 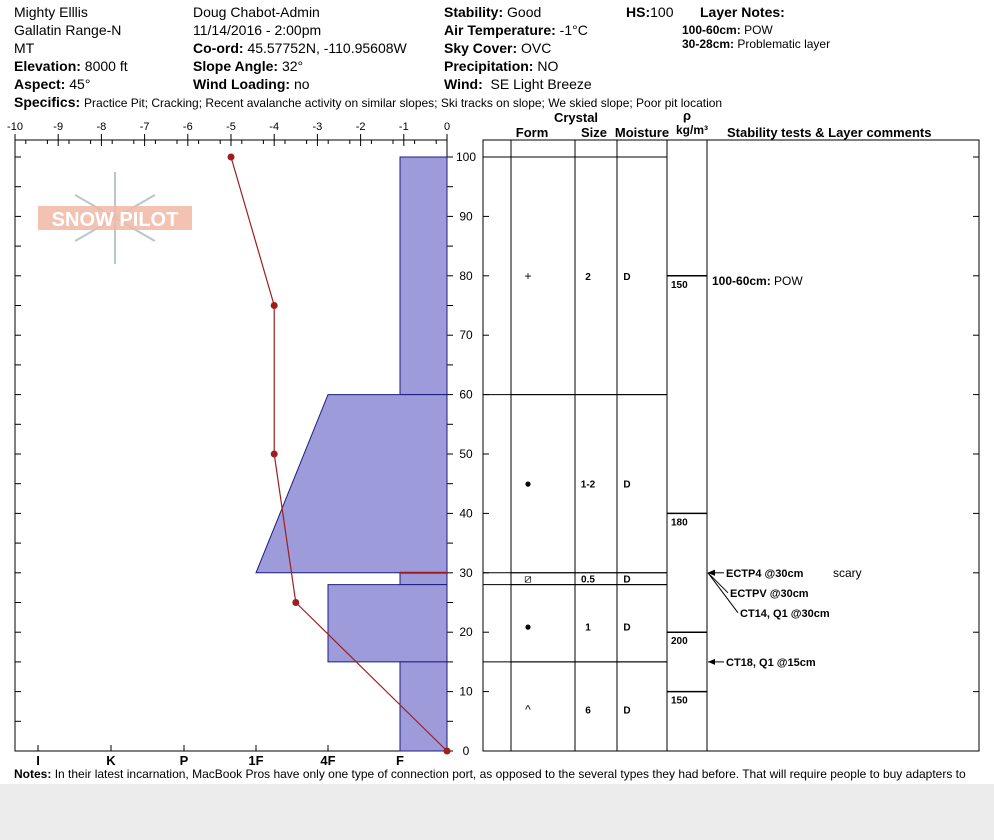 What do you see at coordinates (642, 132) in the screenshot?
I see `header-moisture: Moisture` at bounding box center [642, 132].